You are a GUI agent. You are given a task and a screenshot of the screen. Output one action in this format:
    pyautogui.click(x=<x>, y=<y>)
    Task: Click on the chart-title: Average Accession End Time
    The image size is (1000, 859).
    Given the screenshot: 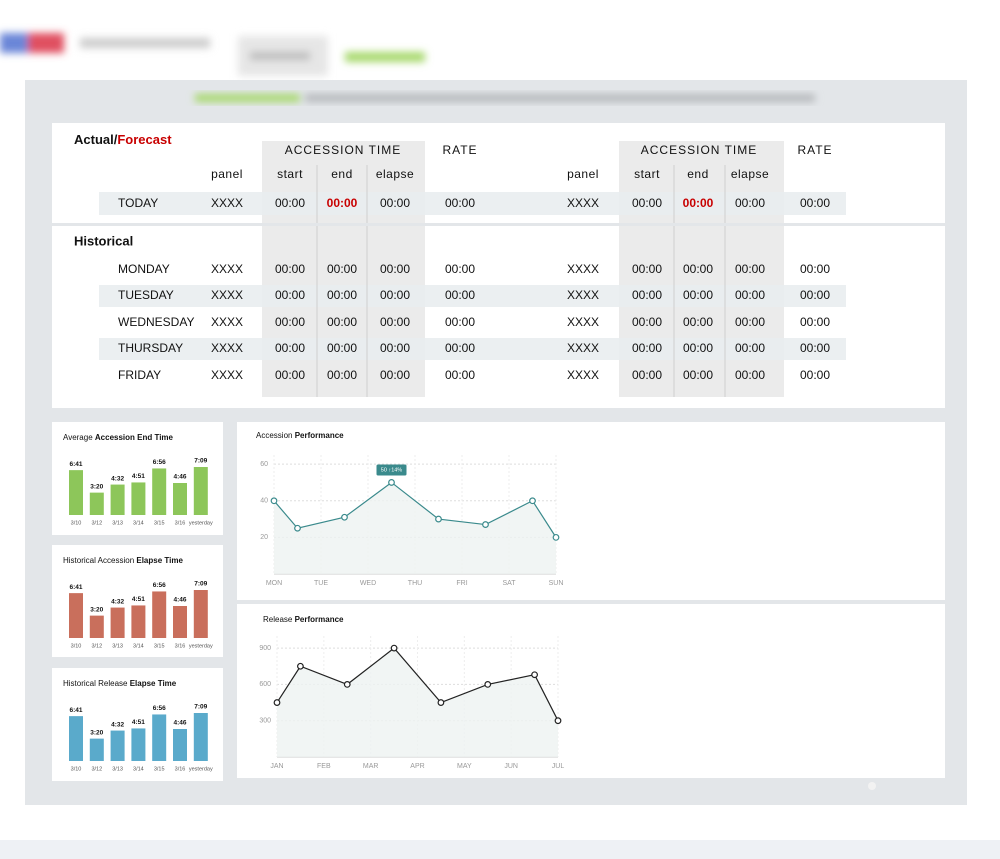 What is the action you would take?
    pyautogui.click(x=118, y=437)
    